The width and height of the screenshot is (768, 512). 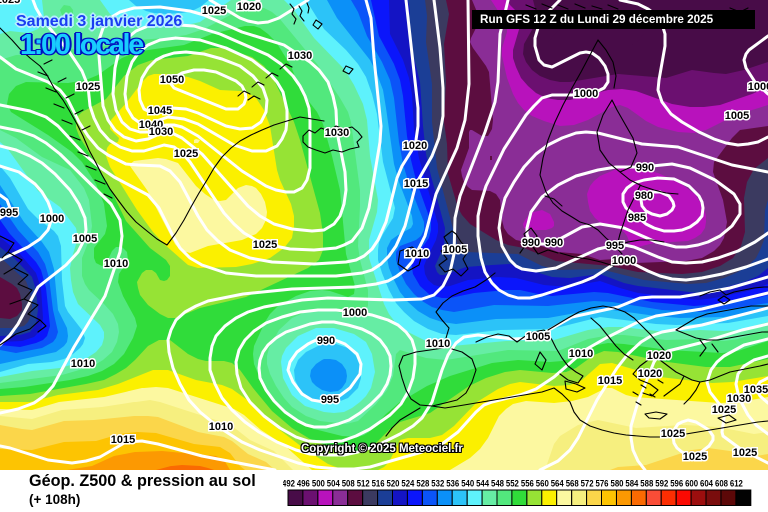 I want to click on svg-text: 528, so click(x=422, y=484).